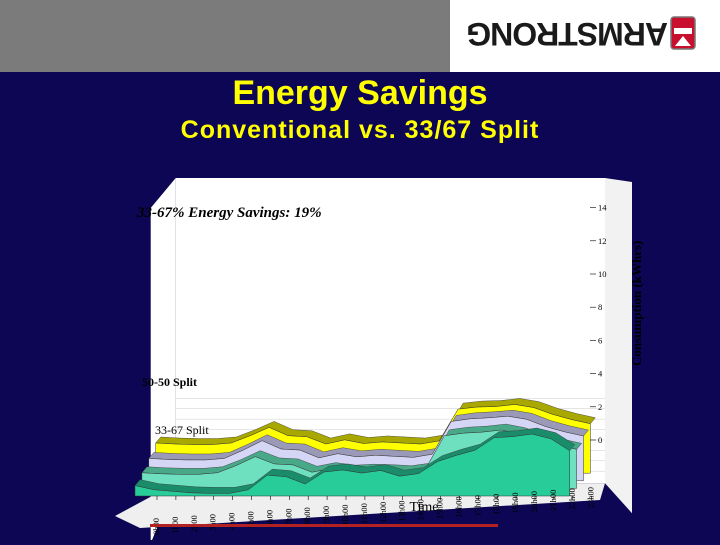 The width and height of the screenshot is (720, 545). Describe the element at coordinates (602, 241) in the screenshot. I see `y-tick-label: 12` at that location.